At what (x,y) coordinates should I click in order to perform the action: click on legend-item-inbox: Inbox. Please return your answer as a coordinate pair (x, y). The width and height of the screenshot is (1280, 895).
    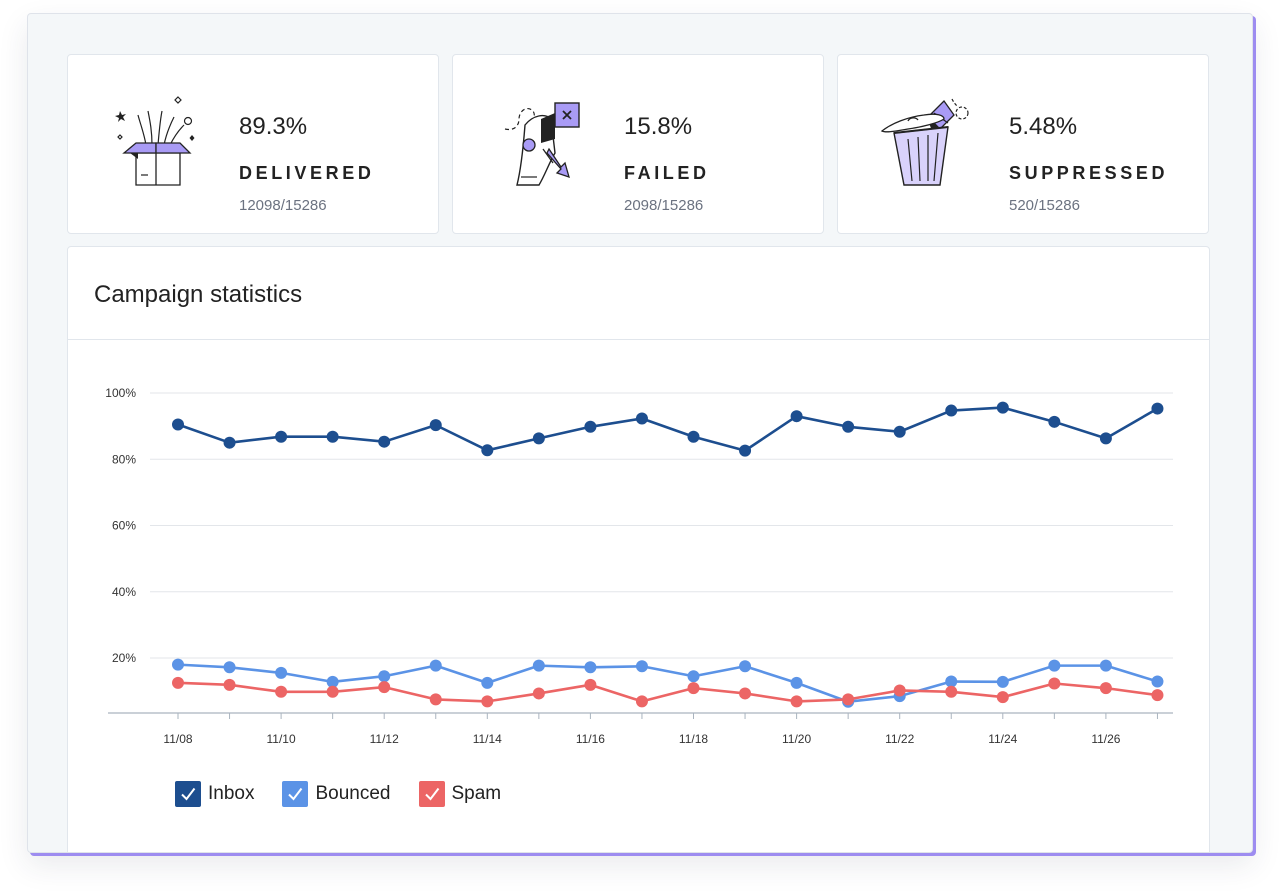
    Looking at the image, I should click on (214, 794).